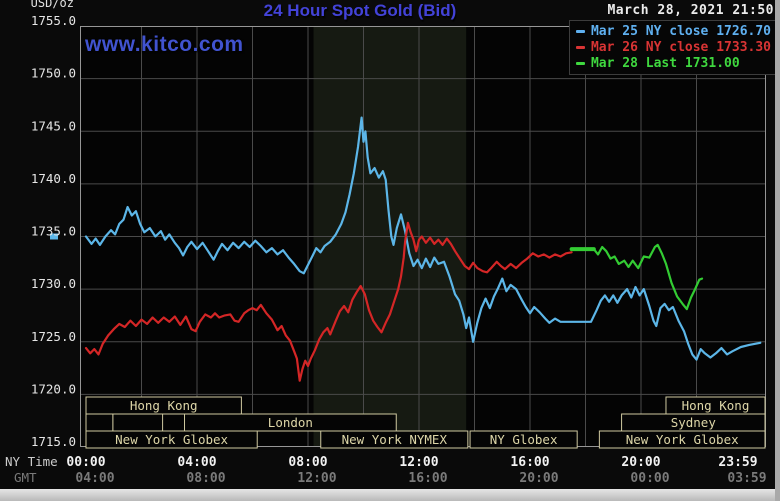 The height and width of the screenshot is (501, 780). What do you see at coordinates (538, 478) in the screenshot?
I see `x-tick-gmt-label: 20:00` at bounding box center [538, 478].